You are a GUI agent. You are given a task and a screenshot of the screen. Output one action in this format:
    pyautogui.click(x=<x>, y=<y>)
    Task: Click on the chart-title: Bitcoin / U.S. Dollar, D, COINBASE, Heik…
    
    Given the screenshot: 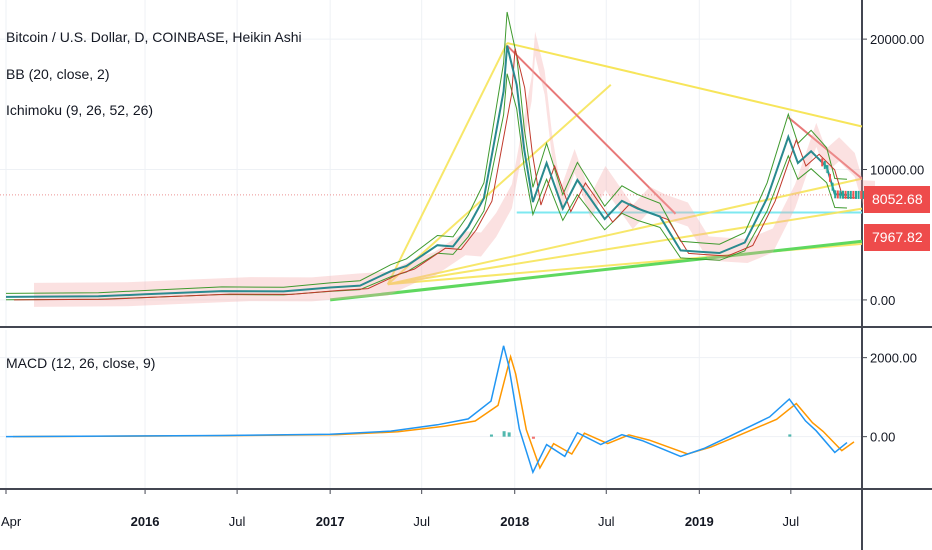 What is the action you would take?
    pyautogui.click(x=154, y=37)
    